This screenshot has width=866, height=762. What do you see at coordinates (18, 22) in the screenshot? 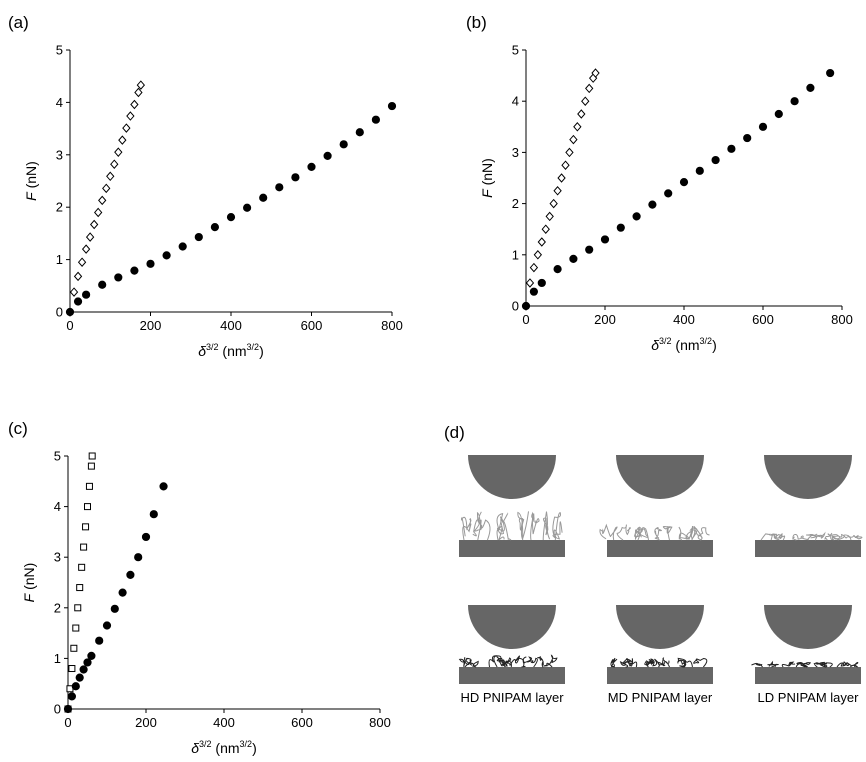
I see `panel-label: (a)` at bounding box center [18, 22].